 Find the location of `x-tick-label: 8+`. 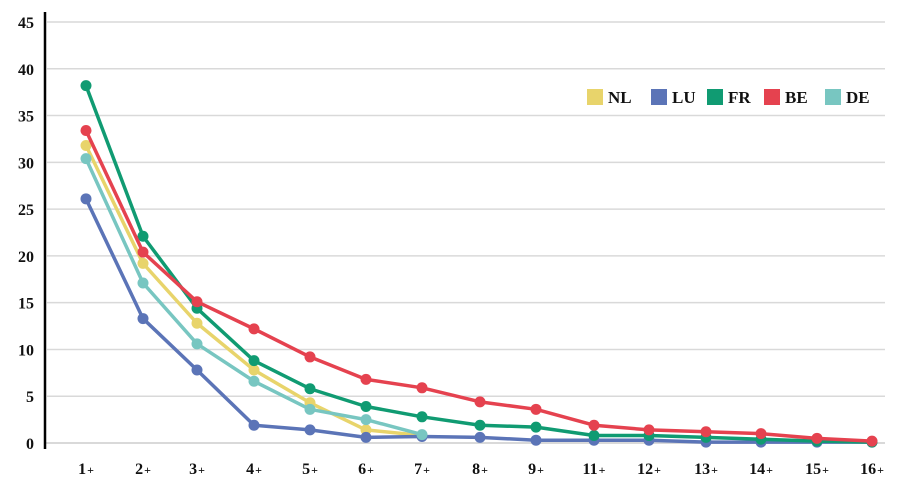

x-tick-label: 8+ is located at coordinates (480, 469).